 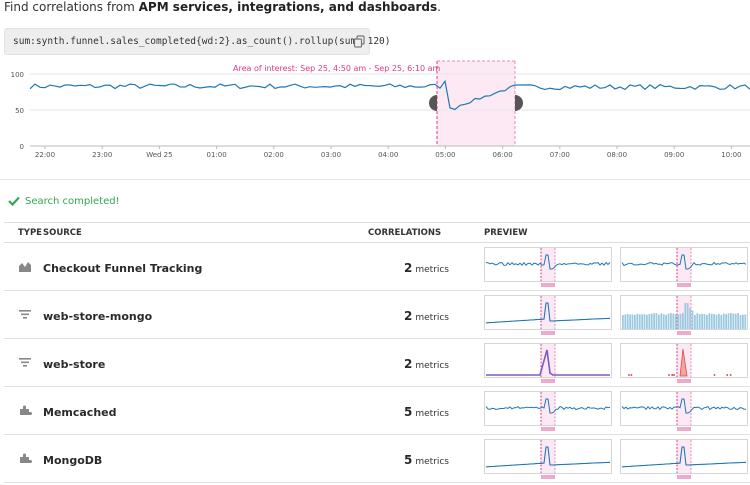 What do you see at coordinates (674, 155) in the screenshot?
I see `x-tick-label: 09:00` at bounding box center [674, 155].